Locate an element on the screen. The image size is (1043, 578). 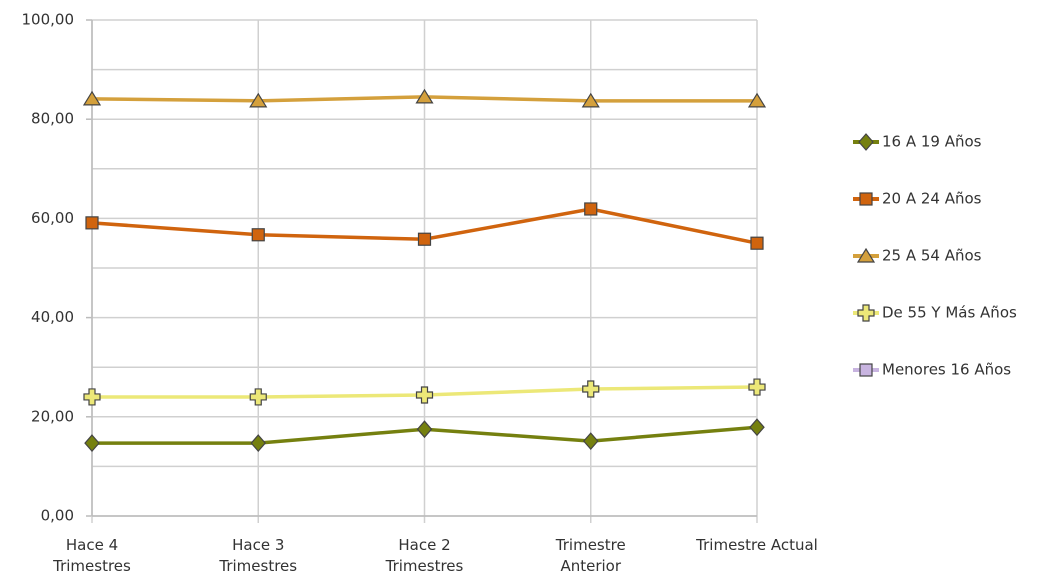
legend-label: 20 A 24 Años is located at coordinates (932, 199).